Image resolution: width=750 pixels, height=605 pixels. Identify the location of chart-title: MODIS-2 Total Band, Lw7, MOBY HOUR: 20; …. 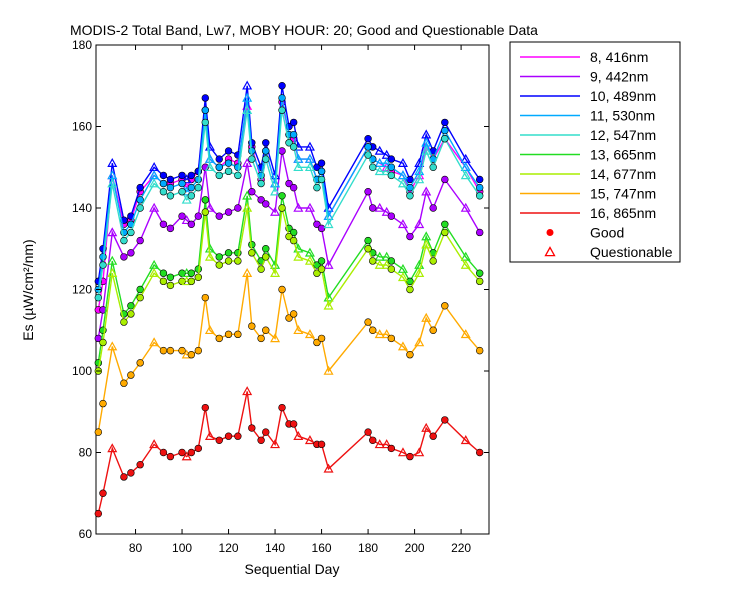
(304, 30).